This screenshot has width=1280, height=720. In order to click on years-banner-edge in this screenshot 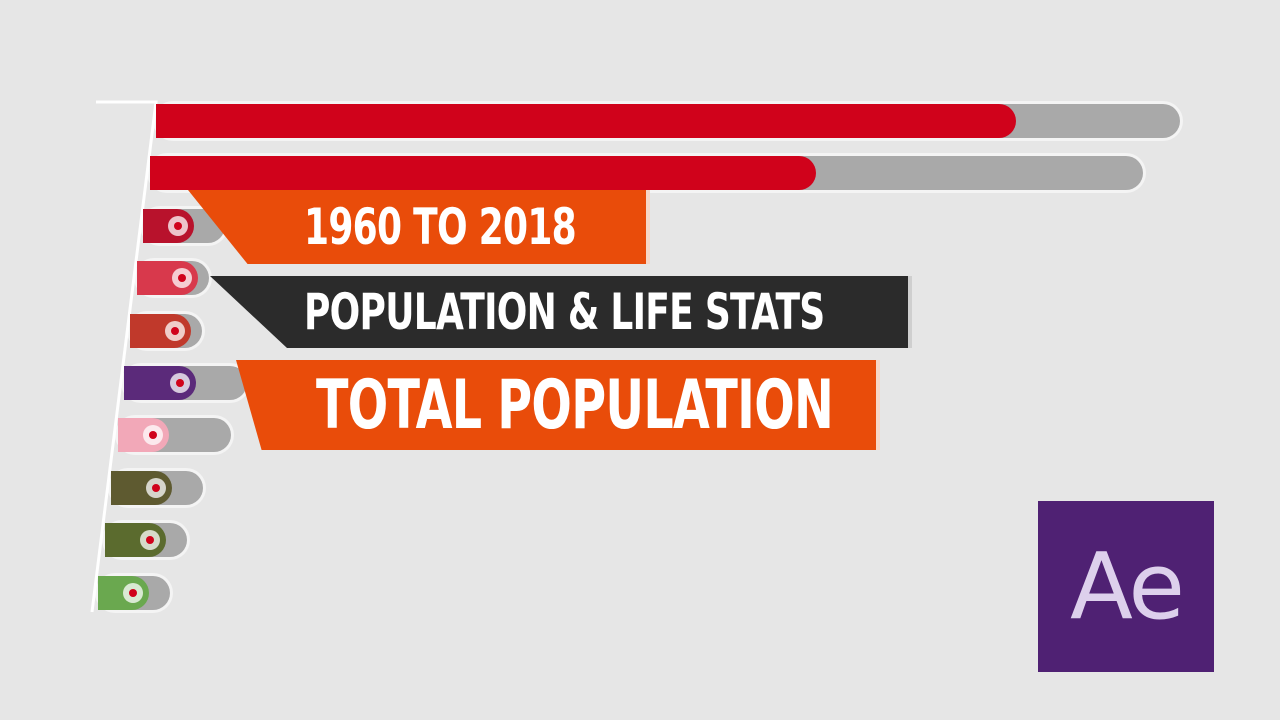, I will do `click(648, 227)`.